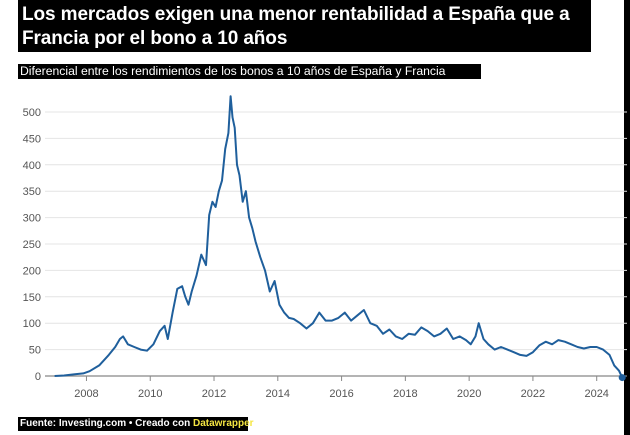 The width and height of the screenshot is (630, 435). I want to click on y-tick-label: 250, so click(32, 245).